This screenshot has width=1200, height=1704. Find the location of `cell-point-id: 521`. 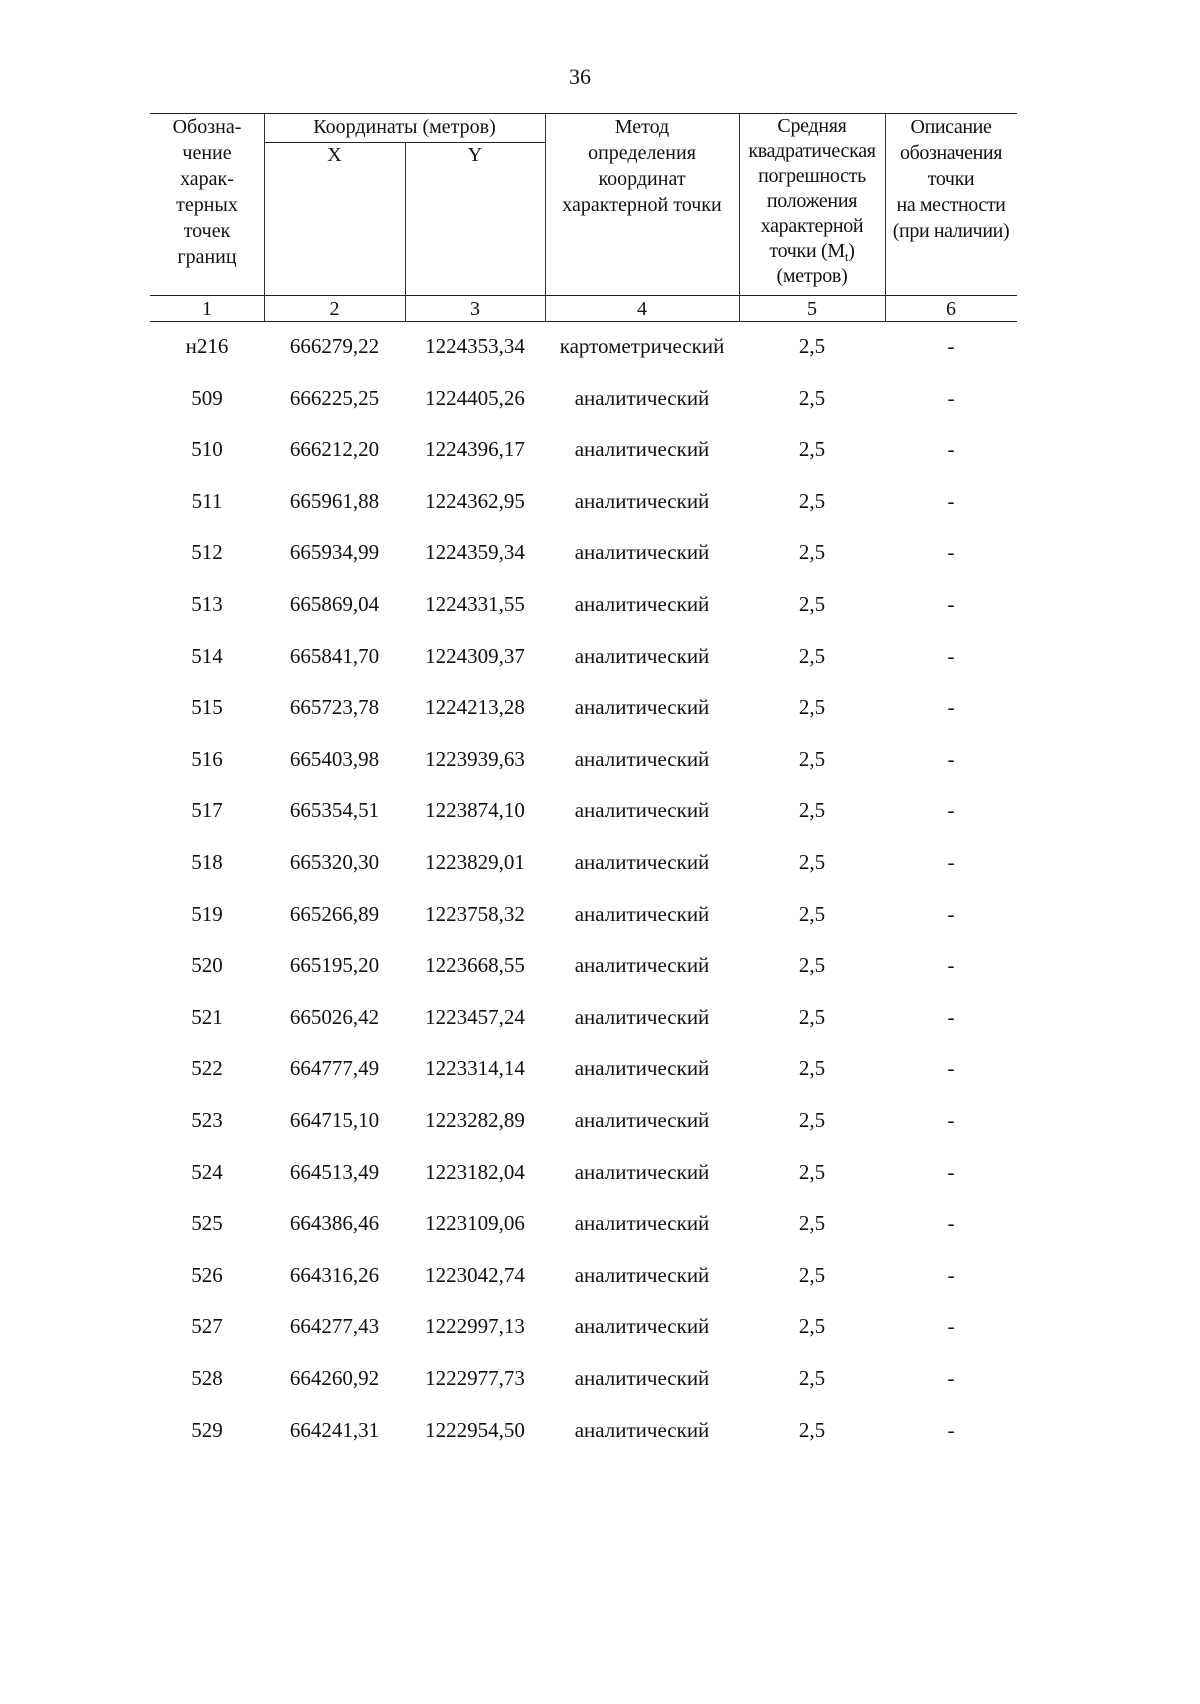

cell-point-id: 521 is located at coordinates (207, 1016).